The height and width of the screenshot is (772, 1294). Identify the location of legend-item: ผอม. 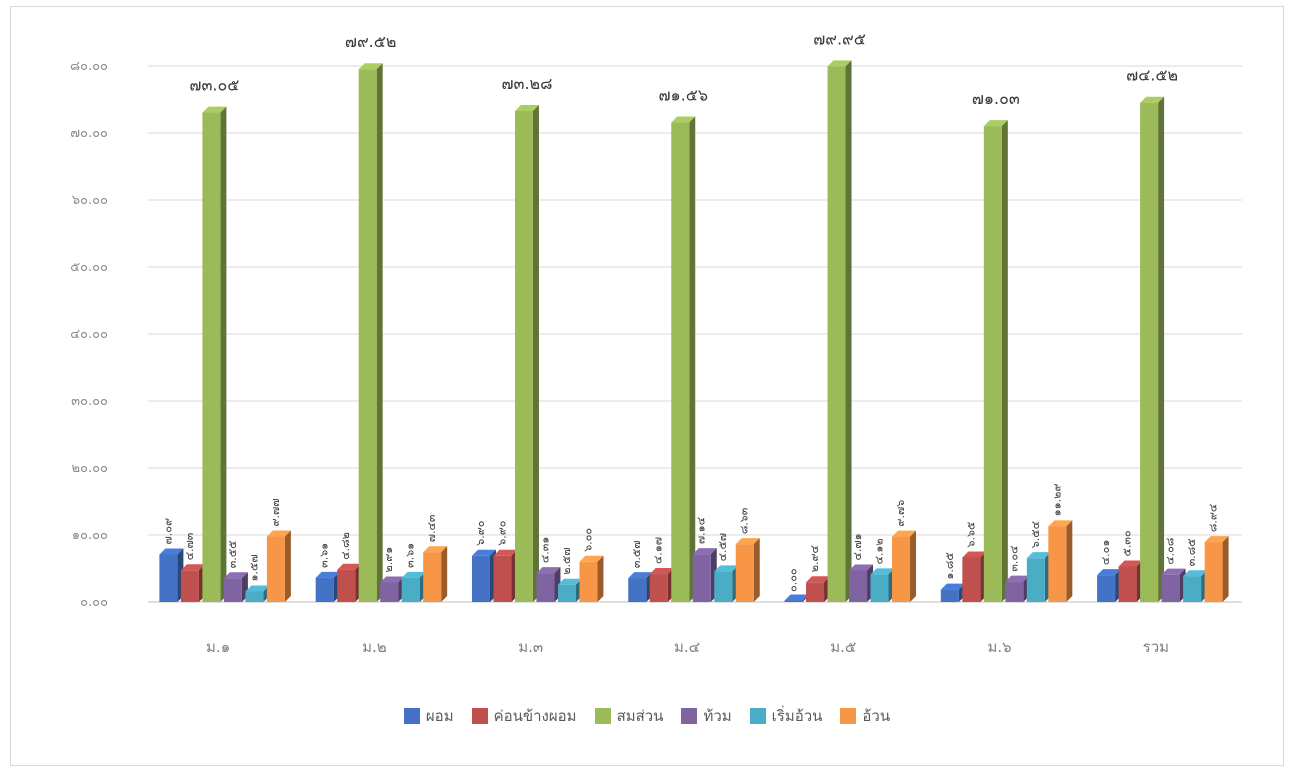
(428, 716).